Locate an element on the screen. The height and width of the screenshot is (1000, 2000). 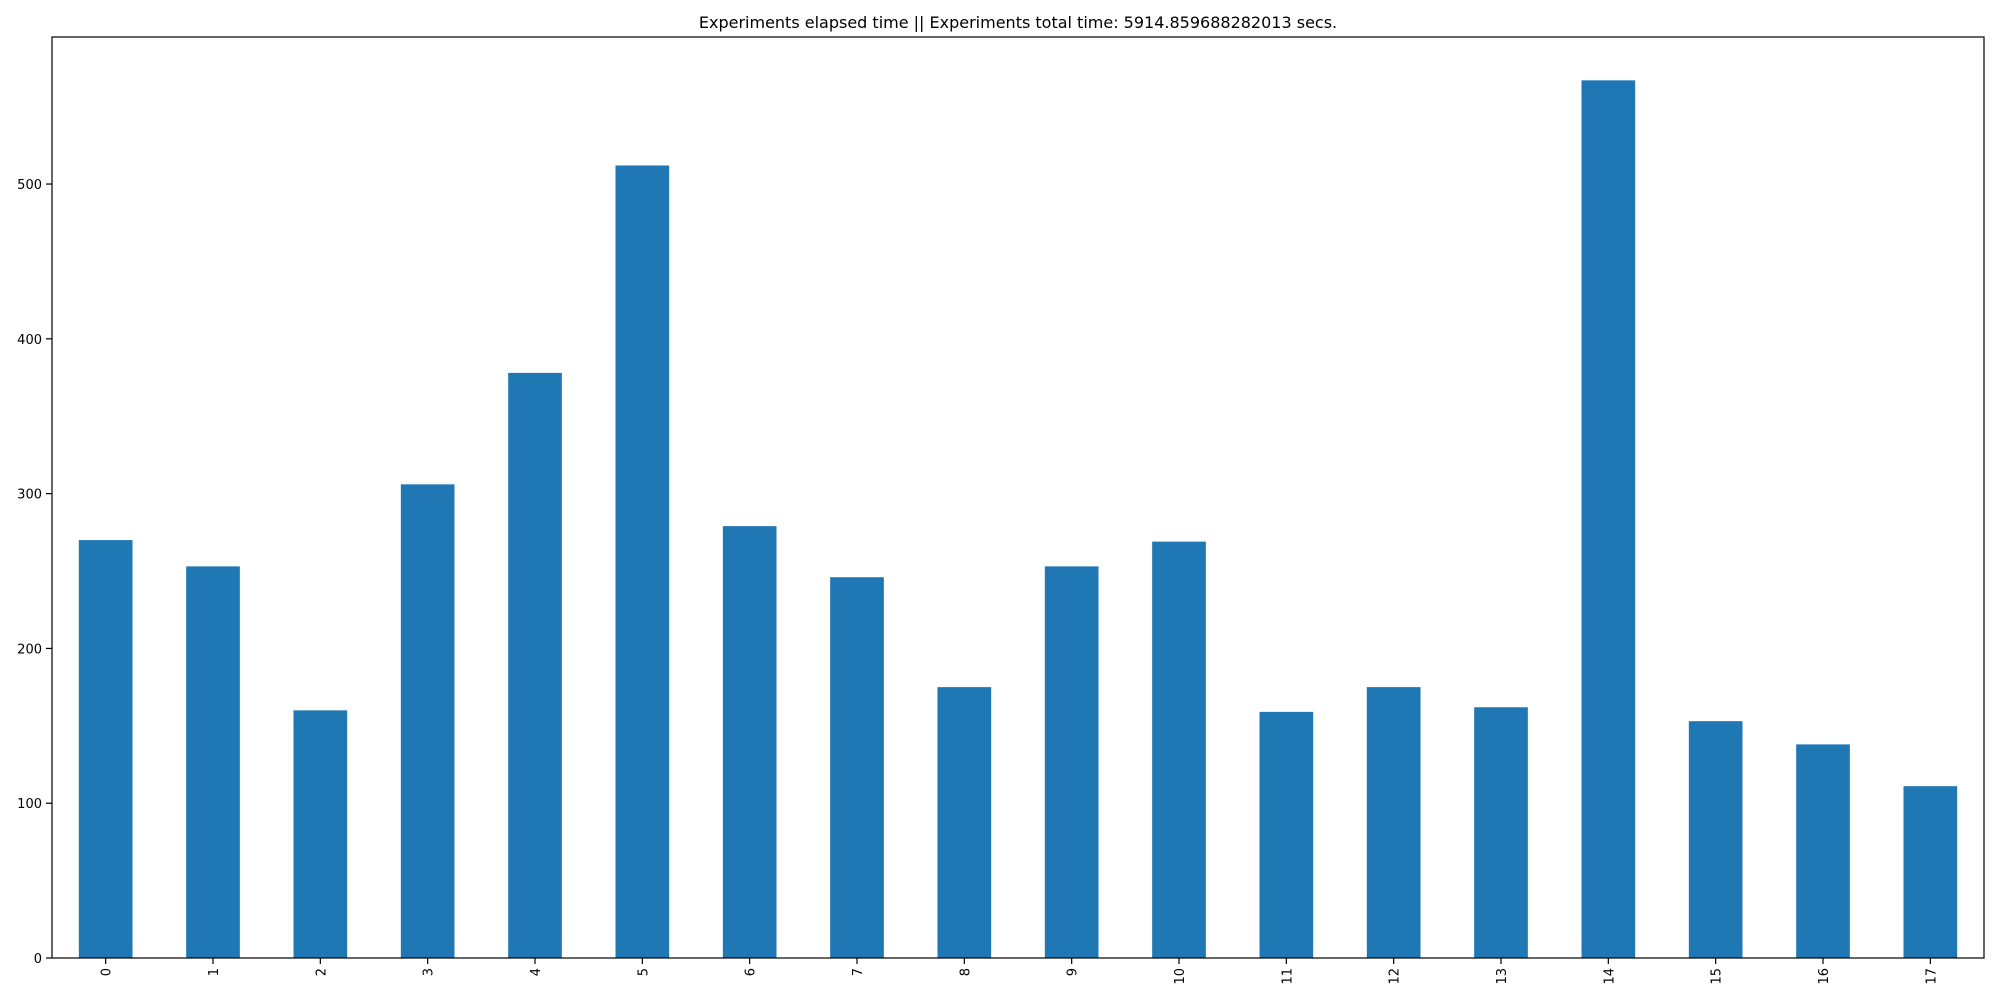
x-tick-label: 9 is located at coordinates (1073, 972).